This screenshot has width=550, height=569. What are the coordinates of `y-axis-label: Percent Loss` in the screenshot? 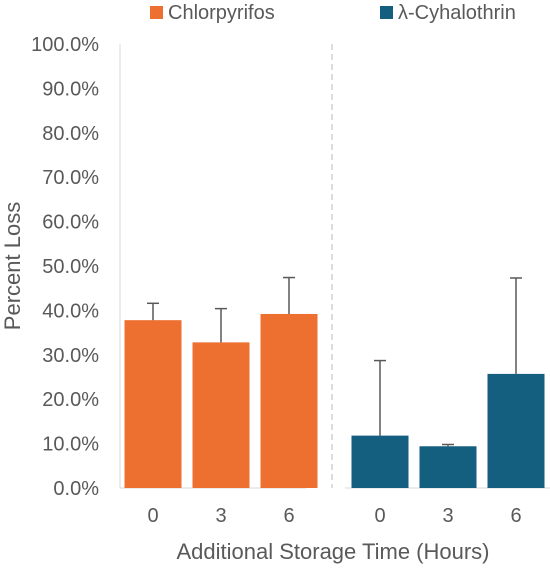 It's located at (12, 266).